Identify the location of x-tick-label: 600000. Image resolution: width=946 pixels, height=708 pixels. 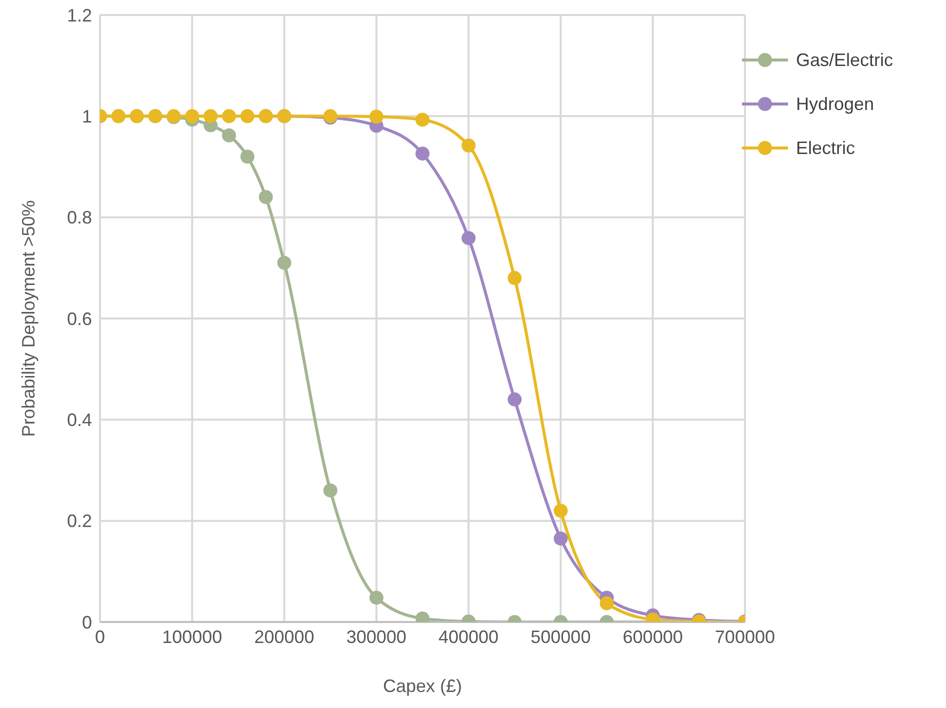
(652, 636).